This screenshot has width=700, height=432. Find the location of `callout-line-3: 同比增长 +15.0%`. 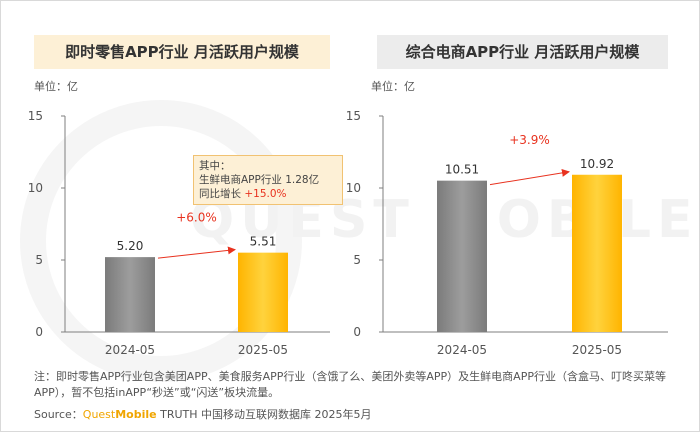

callout-line-3: 同比增长 +15.0% is located at coordinates (268, 194).